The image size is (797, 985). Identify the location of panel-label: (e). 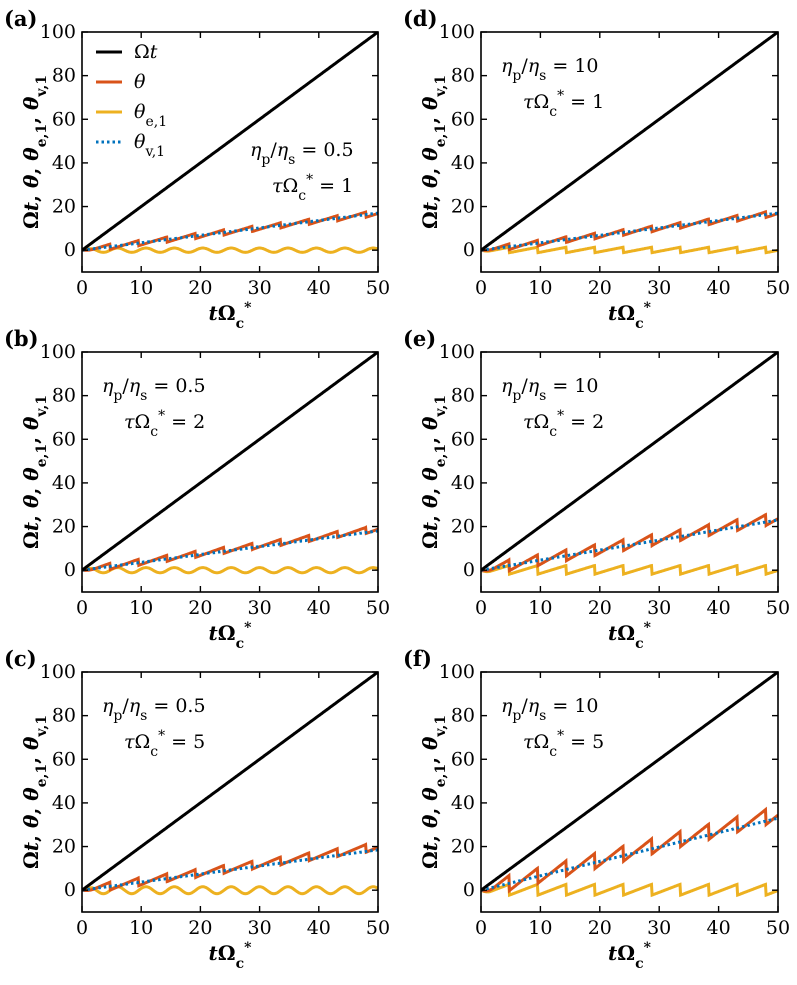
(419, 338).